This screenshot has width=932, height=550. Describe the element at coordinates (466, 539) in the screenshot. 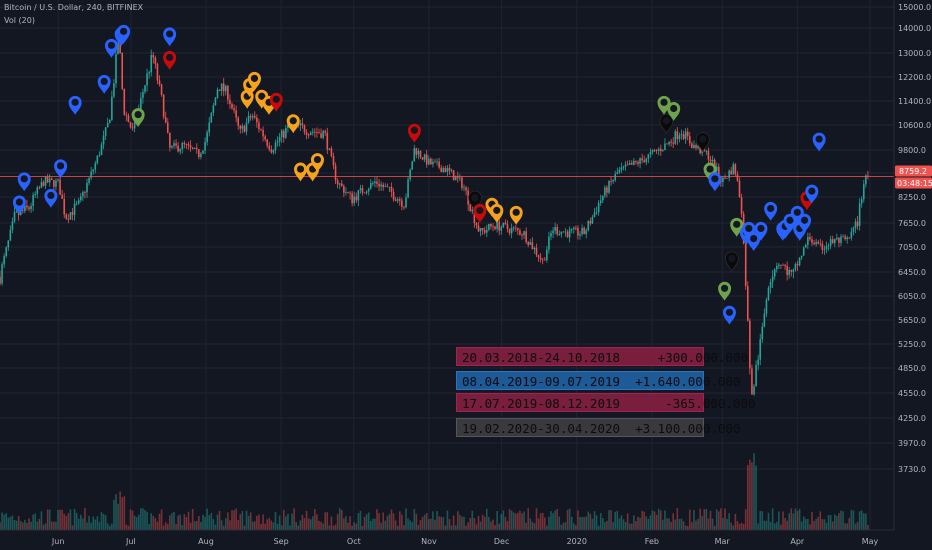

I see `time-scale: Jun Jul Aug Sep Oct Nov Dec 2020 Feb Mar Apr May` at that location.